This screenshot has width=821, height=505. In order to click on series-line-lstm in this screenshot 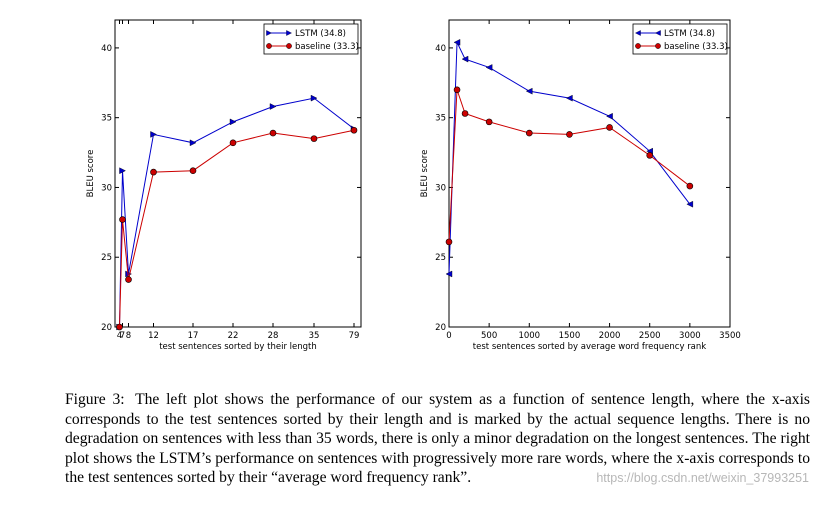, I will do `click(237, 212)`.